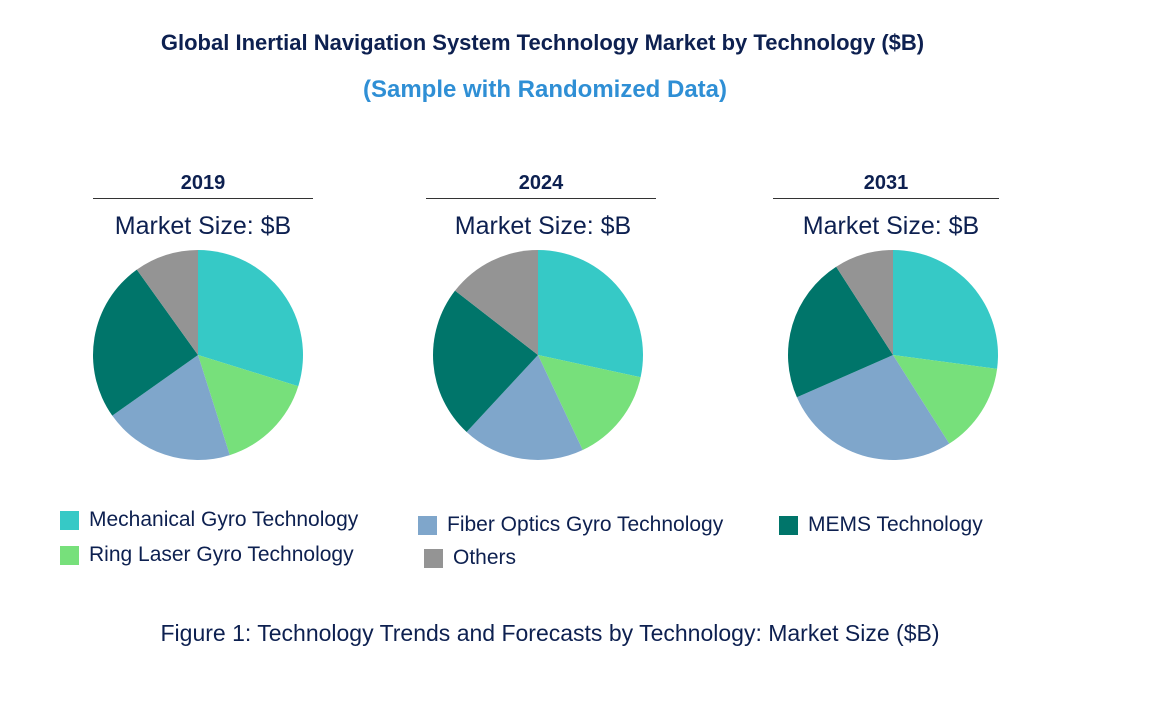 Image resolution: width=1170 pixels, height=711 pixels. Describe the element at coordinates (864, 302) in the screenshot. I see `pie-slice-2031-others` at that location.